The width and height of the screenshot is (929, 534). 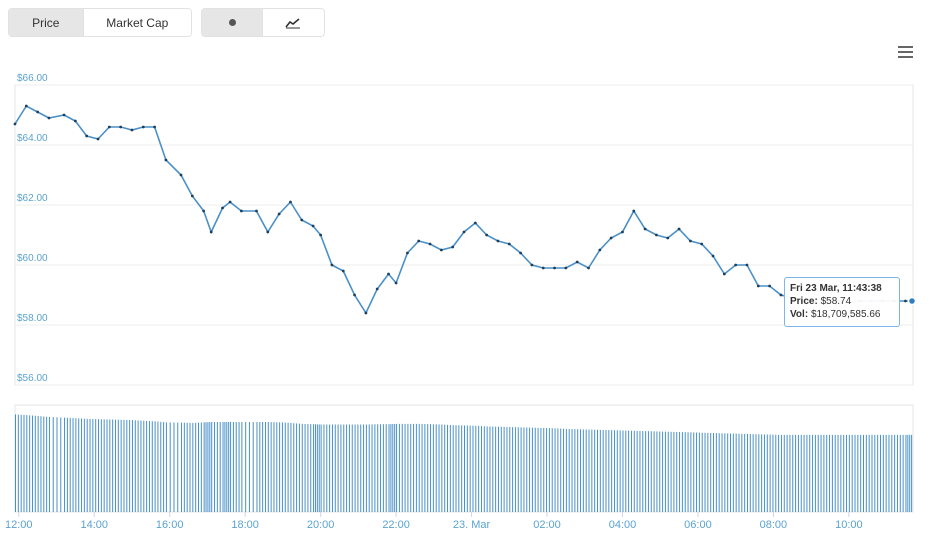 I want to click on line-style-button, so click(x=292, y=22).